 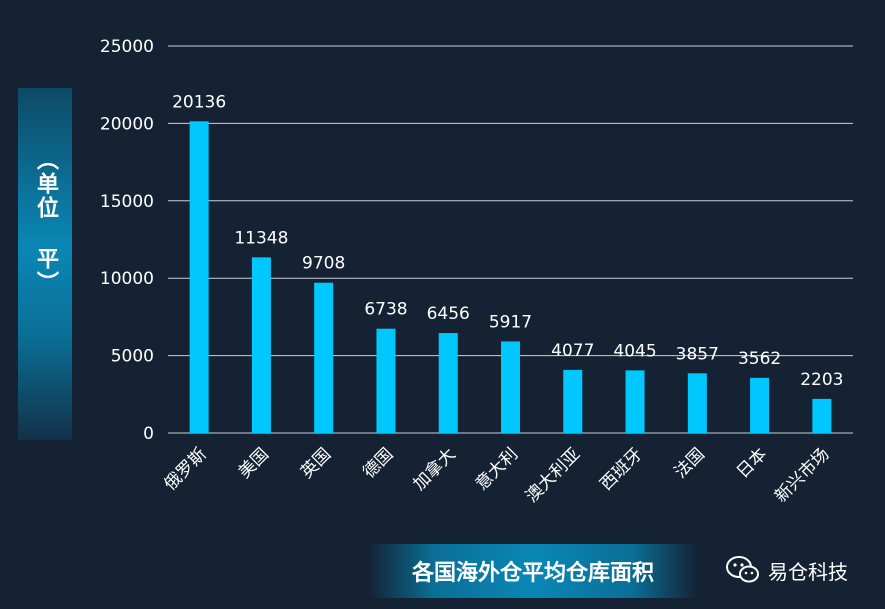 What do you see at coordinates (553, 475) in the screenshot?
I see `x-tick-label: 澳大利亚` at bounding box center [553, 475].